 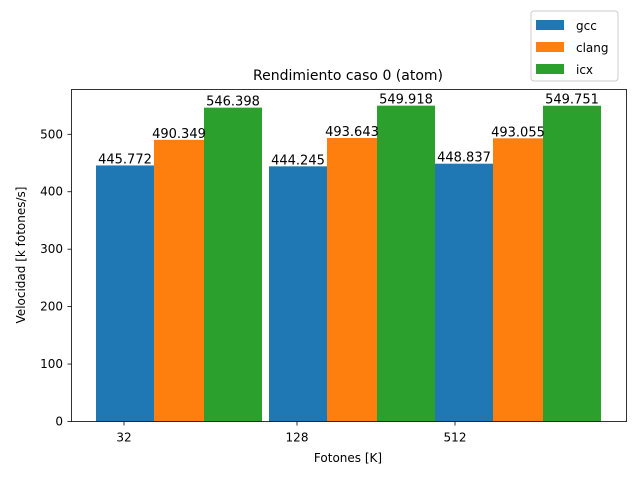 I want to click on y-axis: 0 100 200 300 400 500, so click(x=56, y=278).